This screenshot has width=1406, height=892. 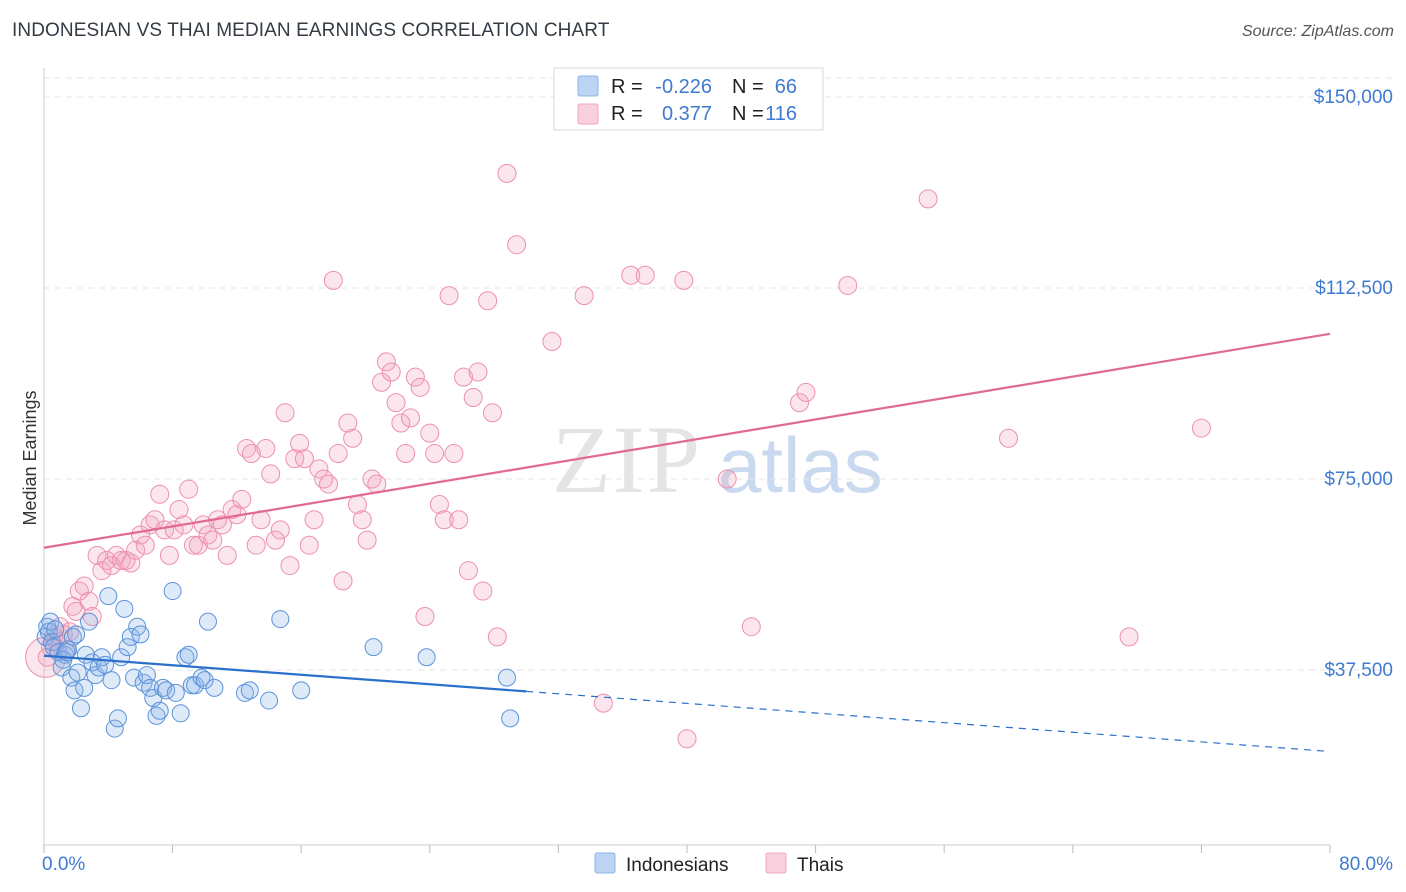 What do you see at coordinates (687, 114) in the screenshot?
I see `legend-r-value-thais: 0.377` at bounding box center [687, 114].